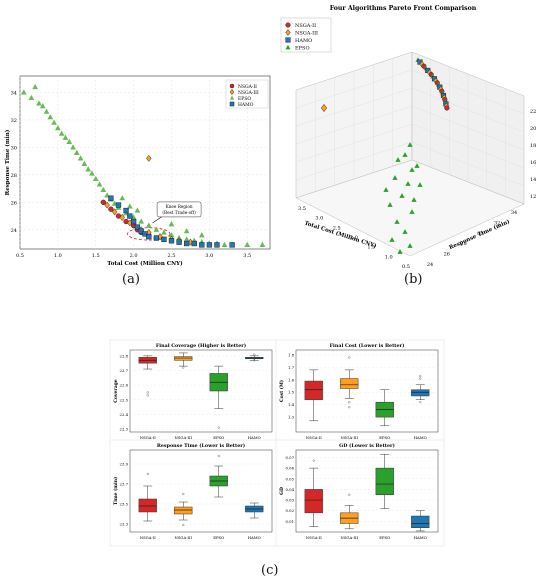 Image resolution: width=550 pixels, height=579 pixels. Describe the element at coordinates (124, 524) in the screenshot. I see `y-tick-label: 23.3` at that location.